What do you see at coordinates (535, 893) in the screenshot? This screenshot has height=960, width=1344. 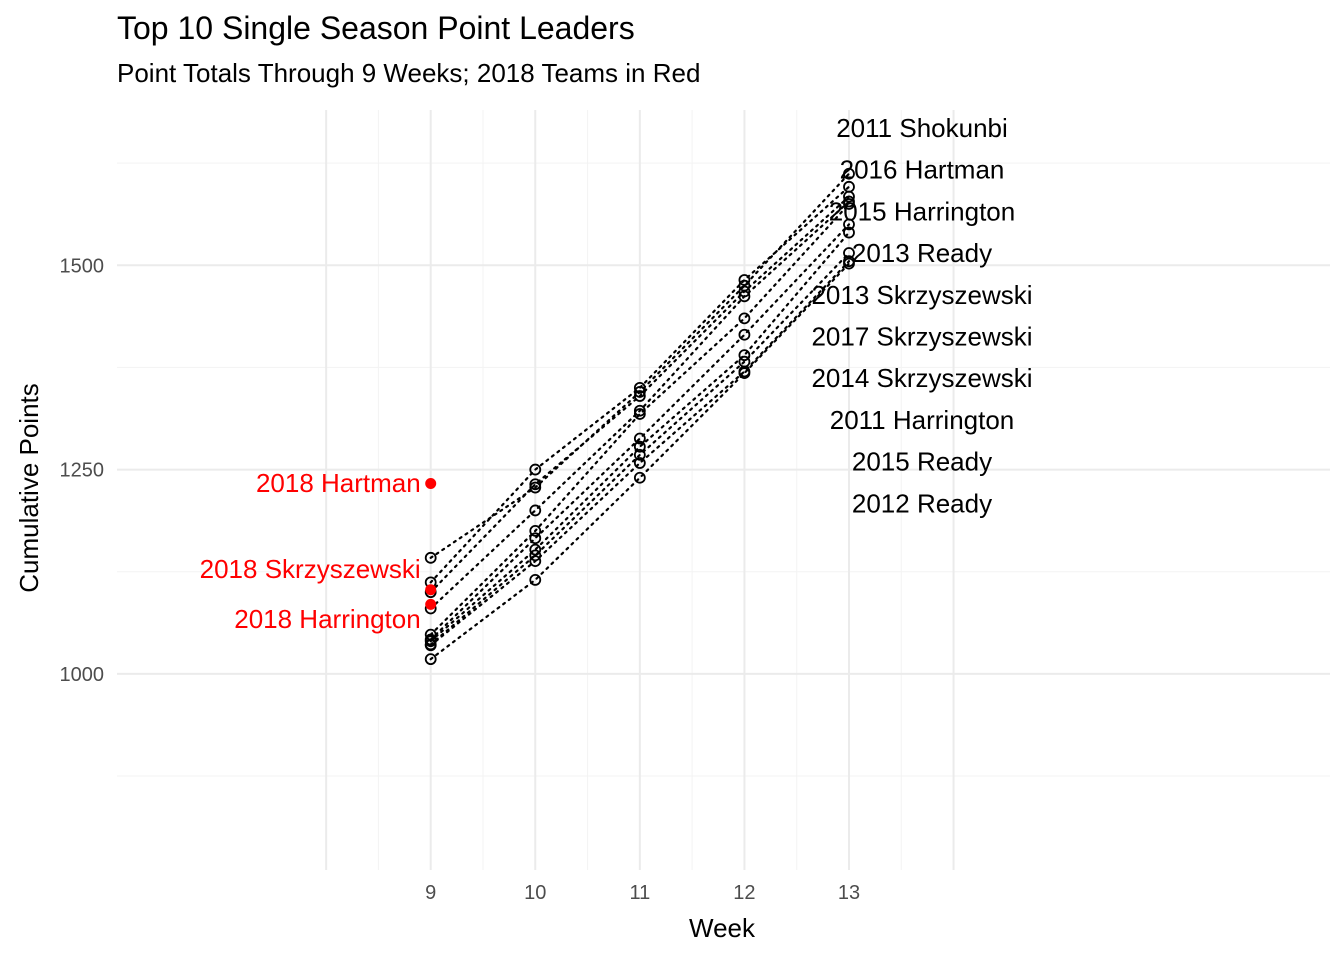 I see `x-tick-label: 10` at bounding box center [535, 893].